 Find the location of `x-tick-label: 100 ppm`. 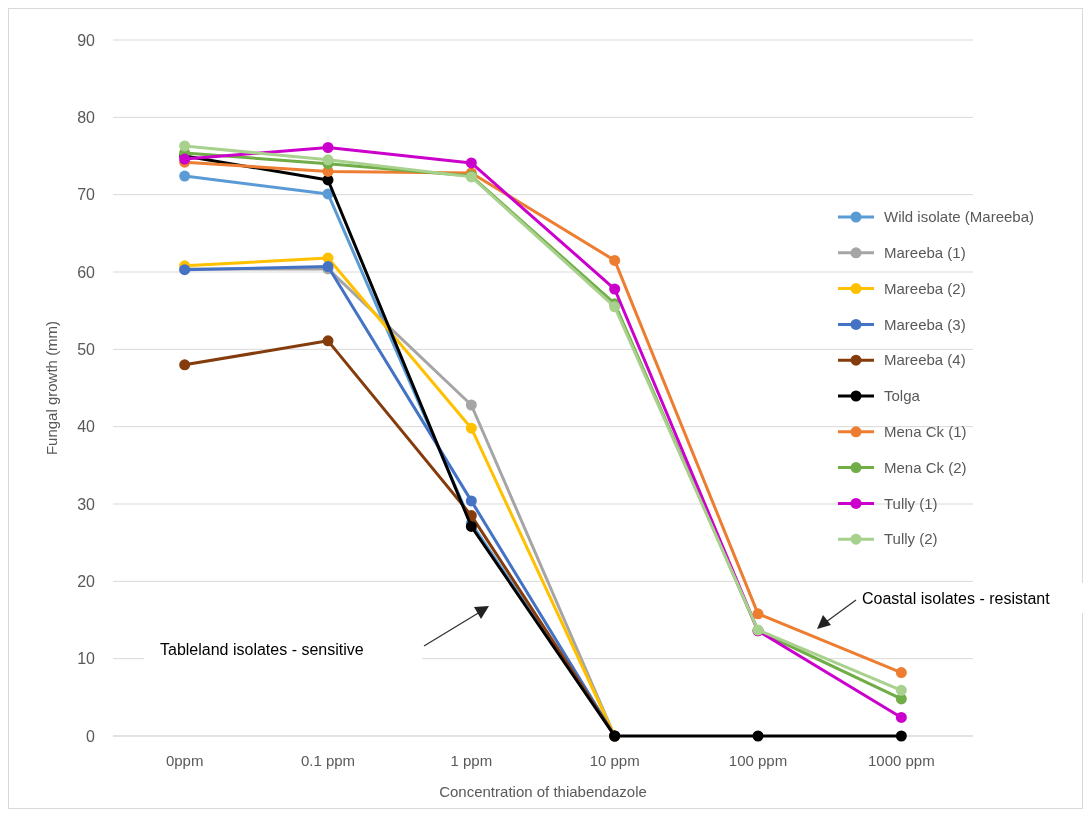

x-tick-label: 100 ppm is located at coordinates (758, 760).